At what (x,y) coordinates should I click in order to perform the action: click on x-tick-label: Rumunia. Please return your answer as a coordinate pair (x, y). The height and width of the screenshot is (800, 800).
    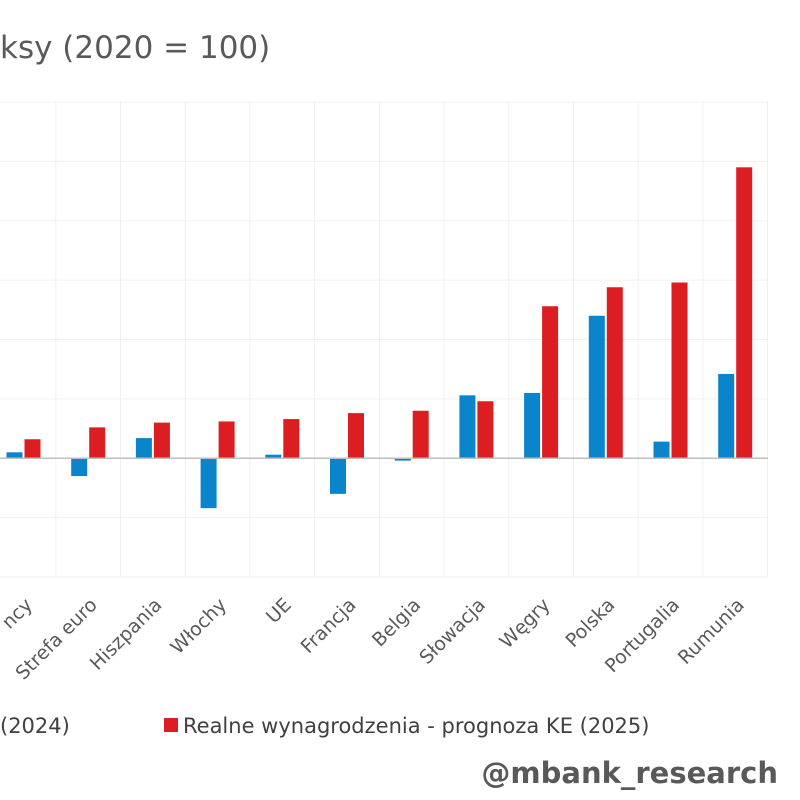
    Looking at the image, I should click on (711, 631).